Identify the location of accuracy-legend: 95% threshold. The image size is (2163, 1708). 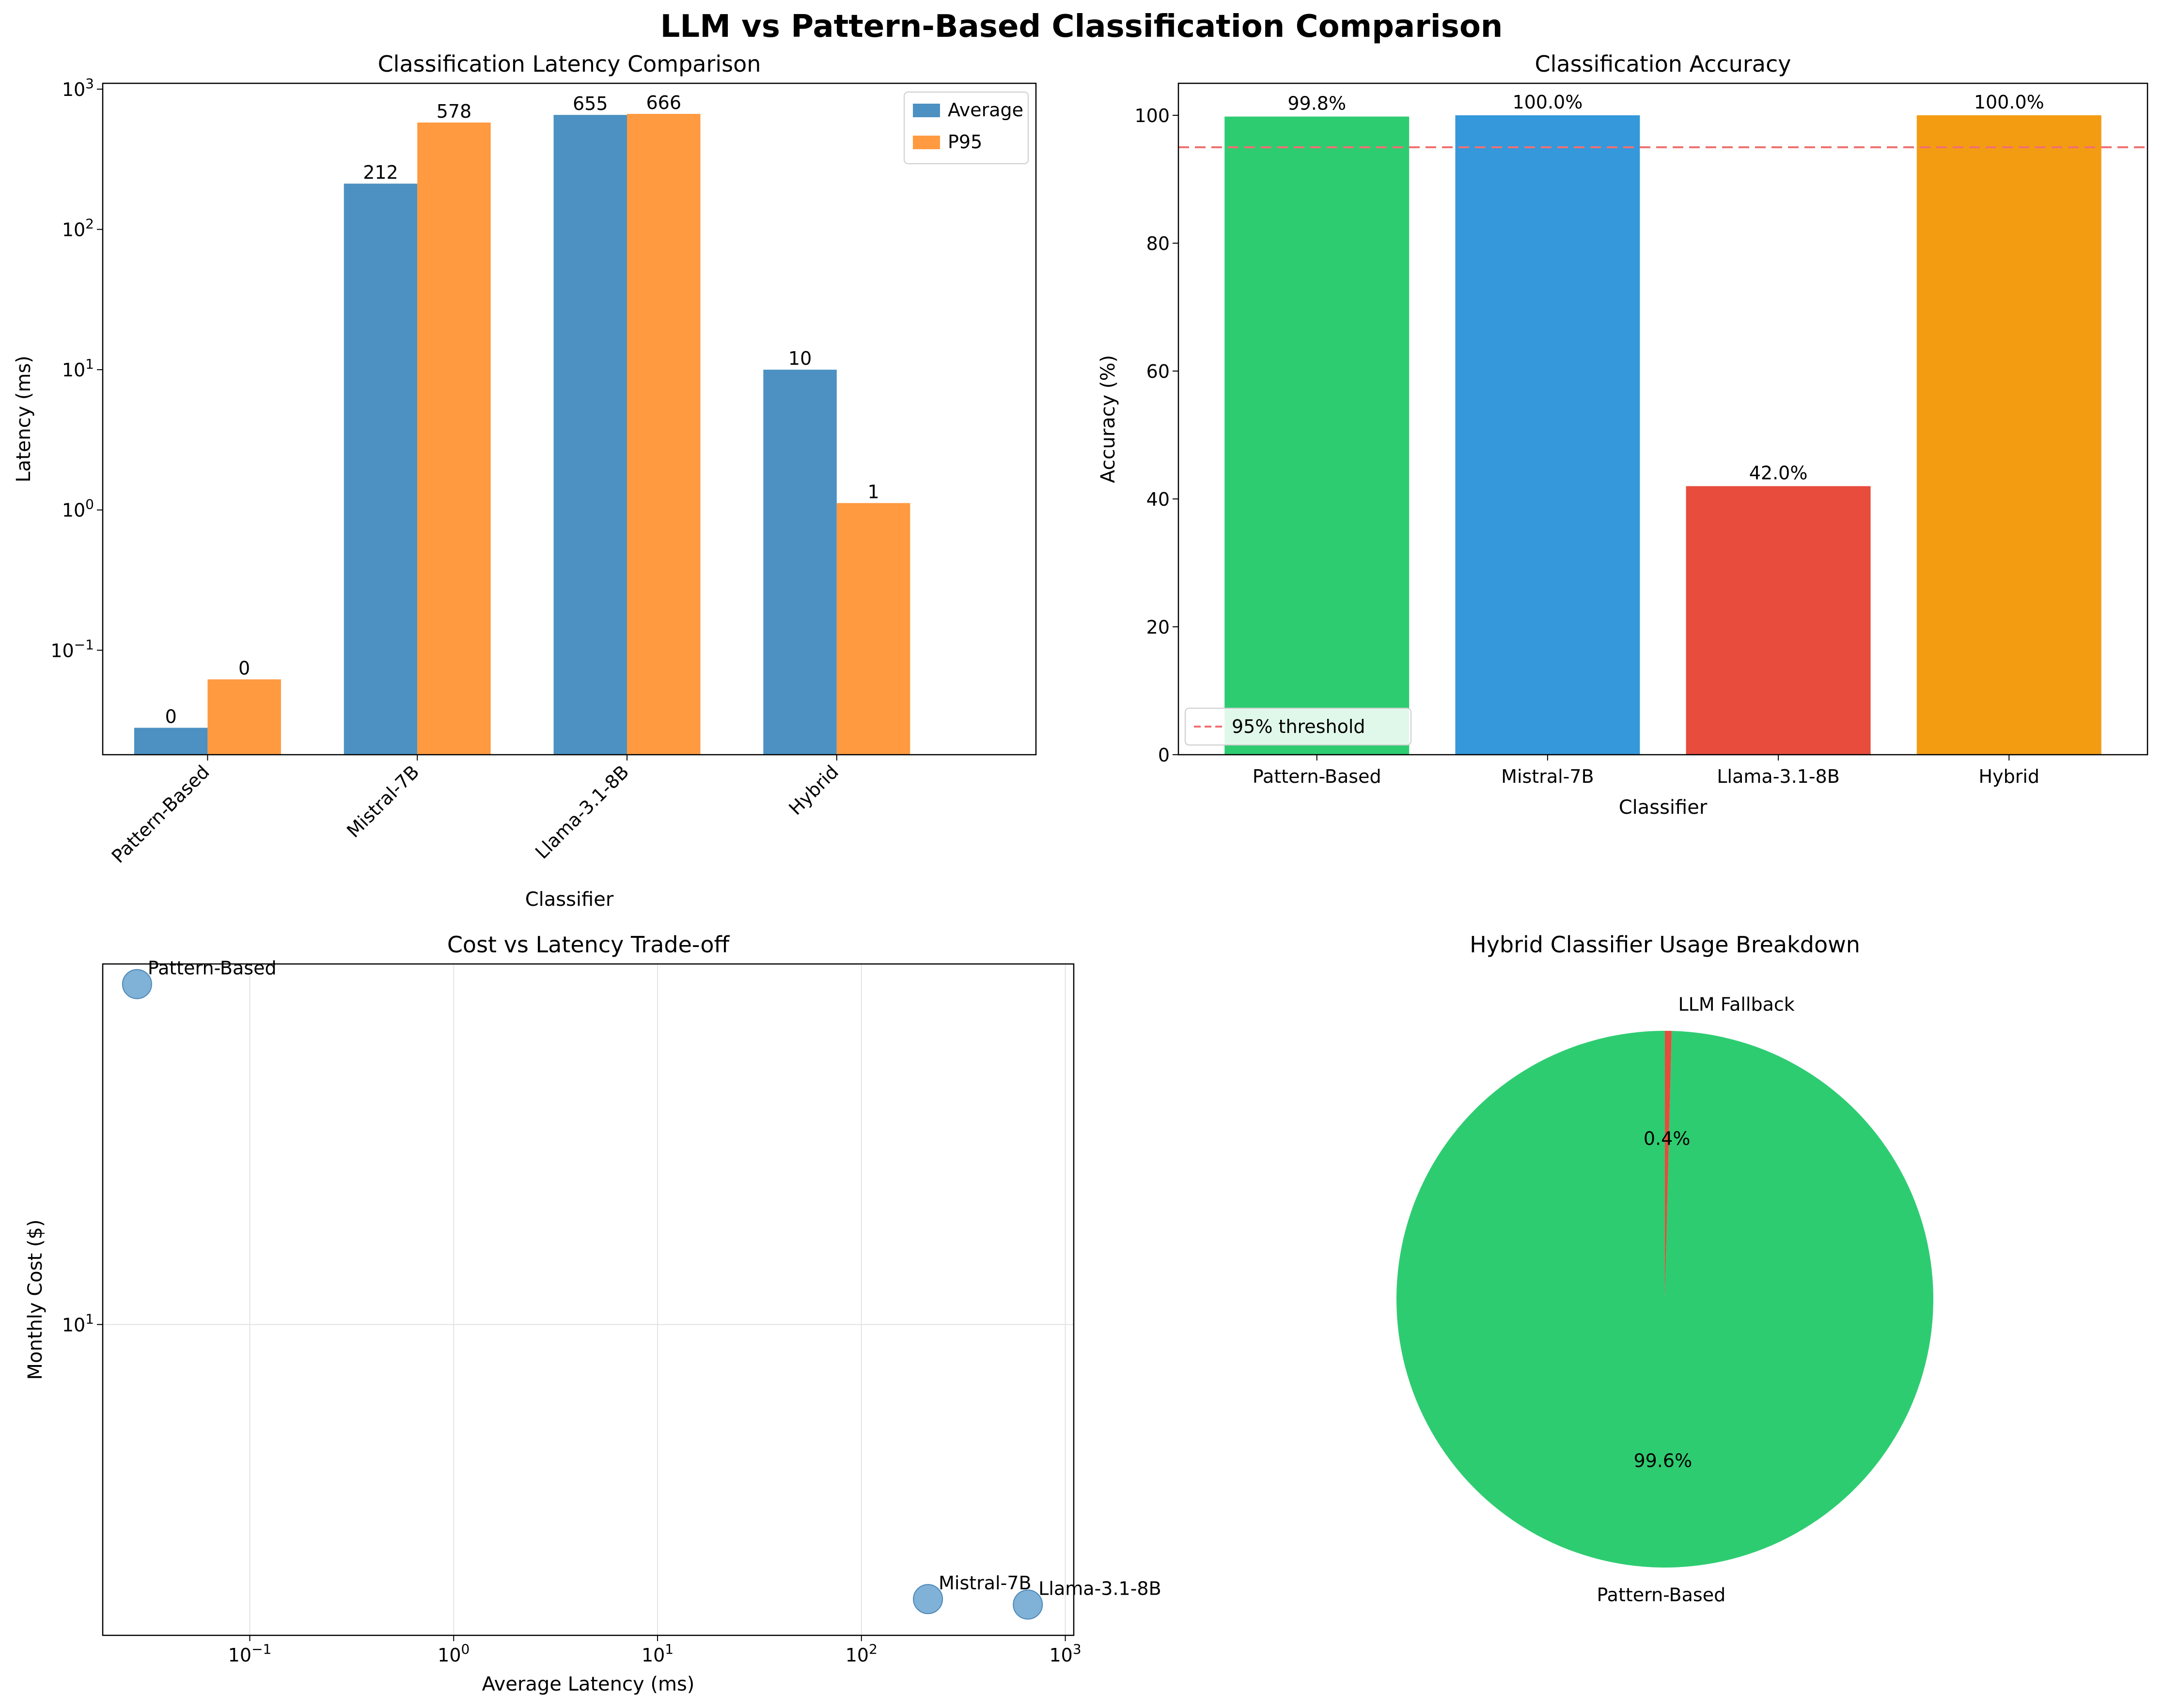
(1298, 726).